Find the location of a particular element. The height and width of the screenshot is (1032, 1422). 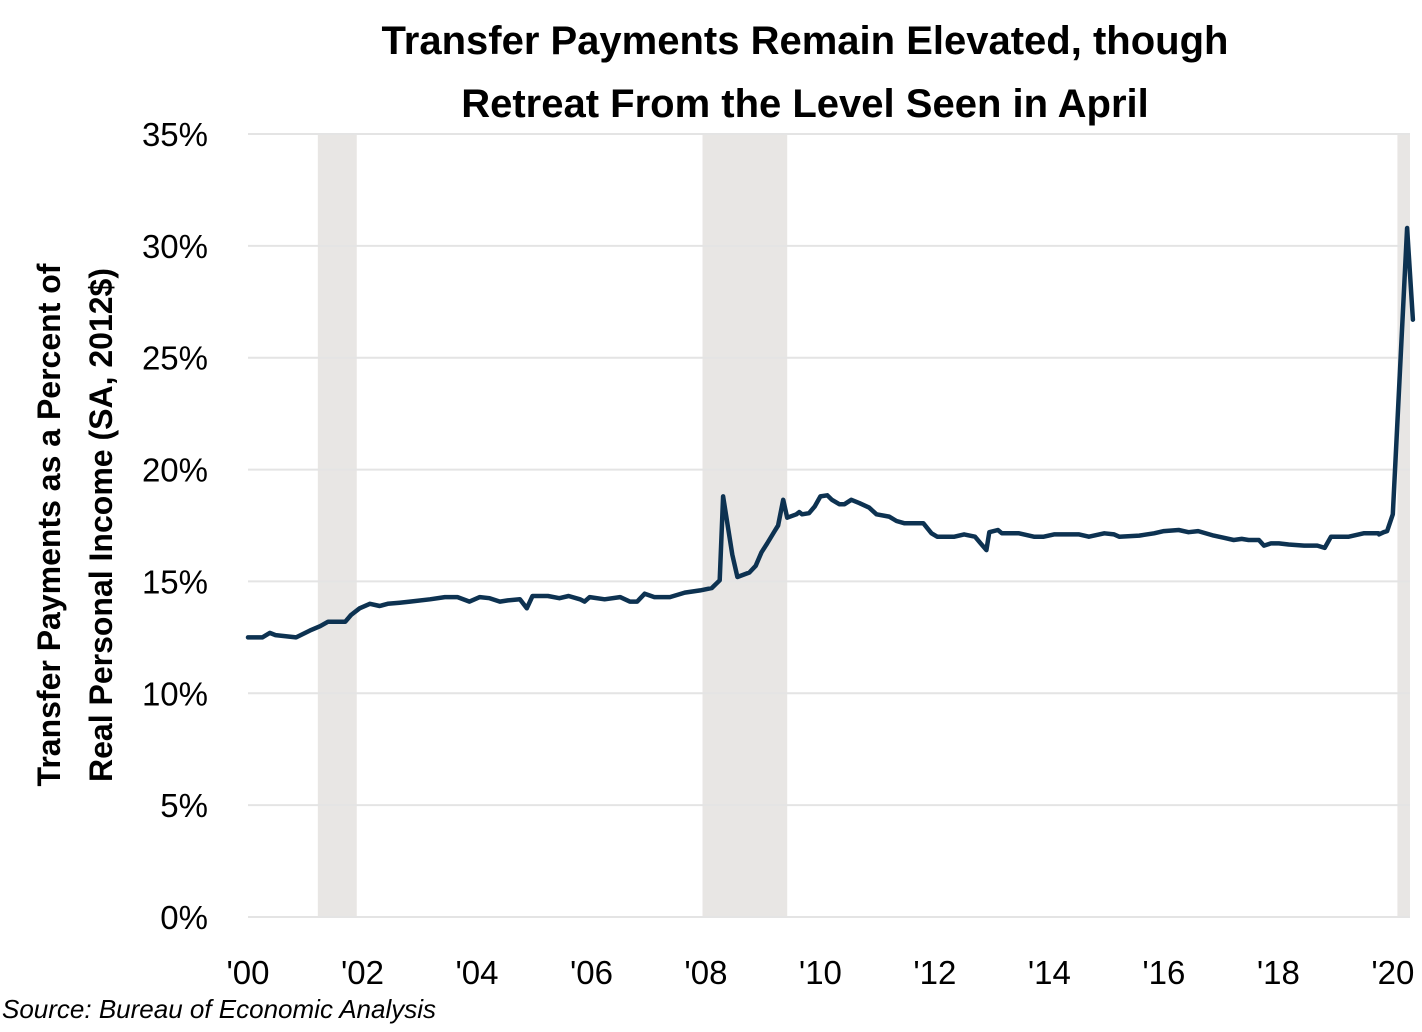

y-tick-label: 35% is located at coordinates (175, 134).